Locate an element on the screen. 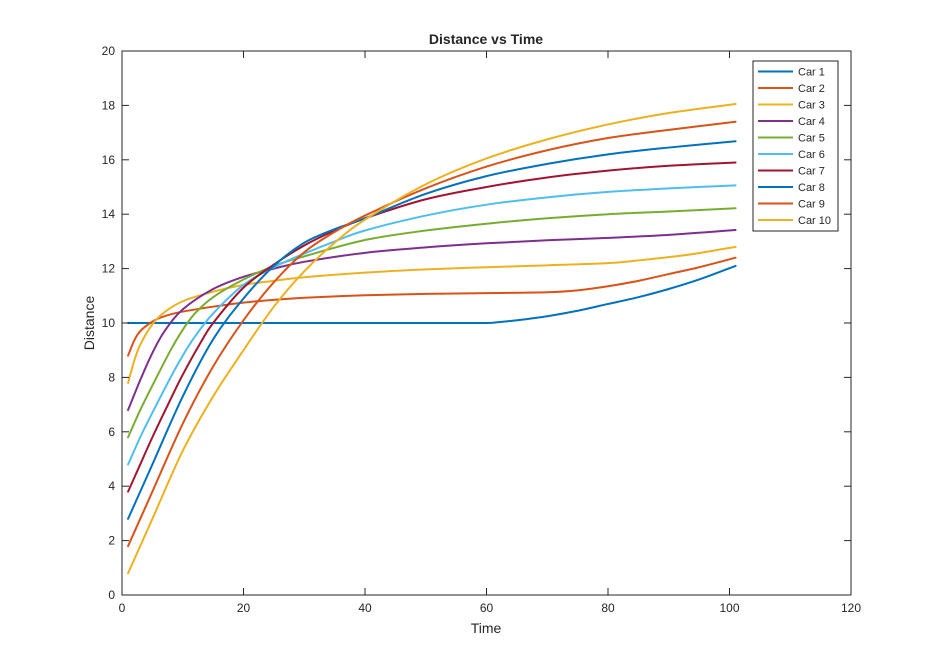 Image resolution: width=940 pixels, height=672 pixels. legend-label: Car 8 is located at coordinates (811, 188).